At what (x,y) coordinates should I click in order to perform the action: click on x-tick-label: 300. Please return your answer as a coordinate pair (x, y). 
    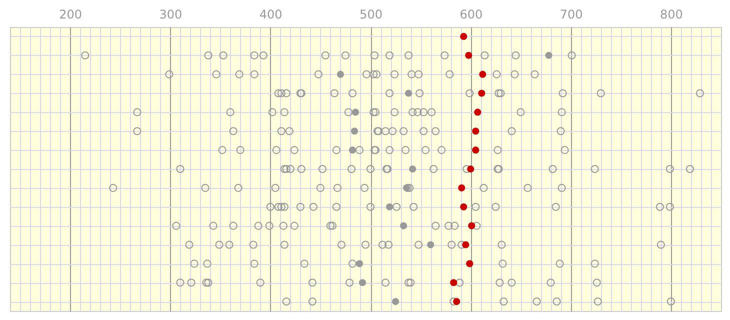
    Looking at the image, I should click on (170, 15).